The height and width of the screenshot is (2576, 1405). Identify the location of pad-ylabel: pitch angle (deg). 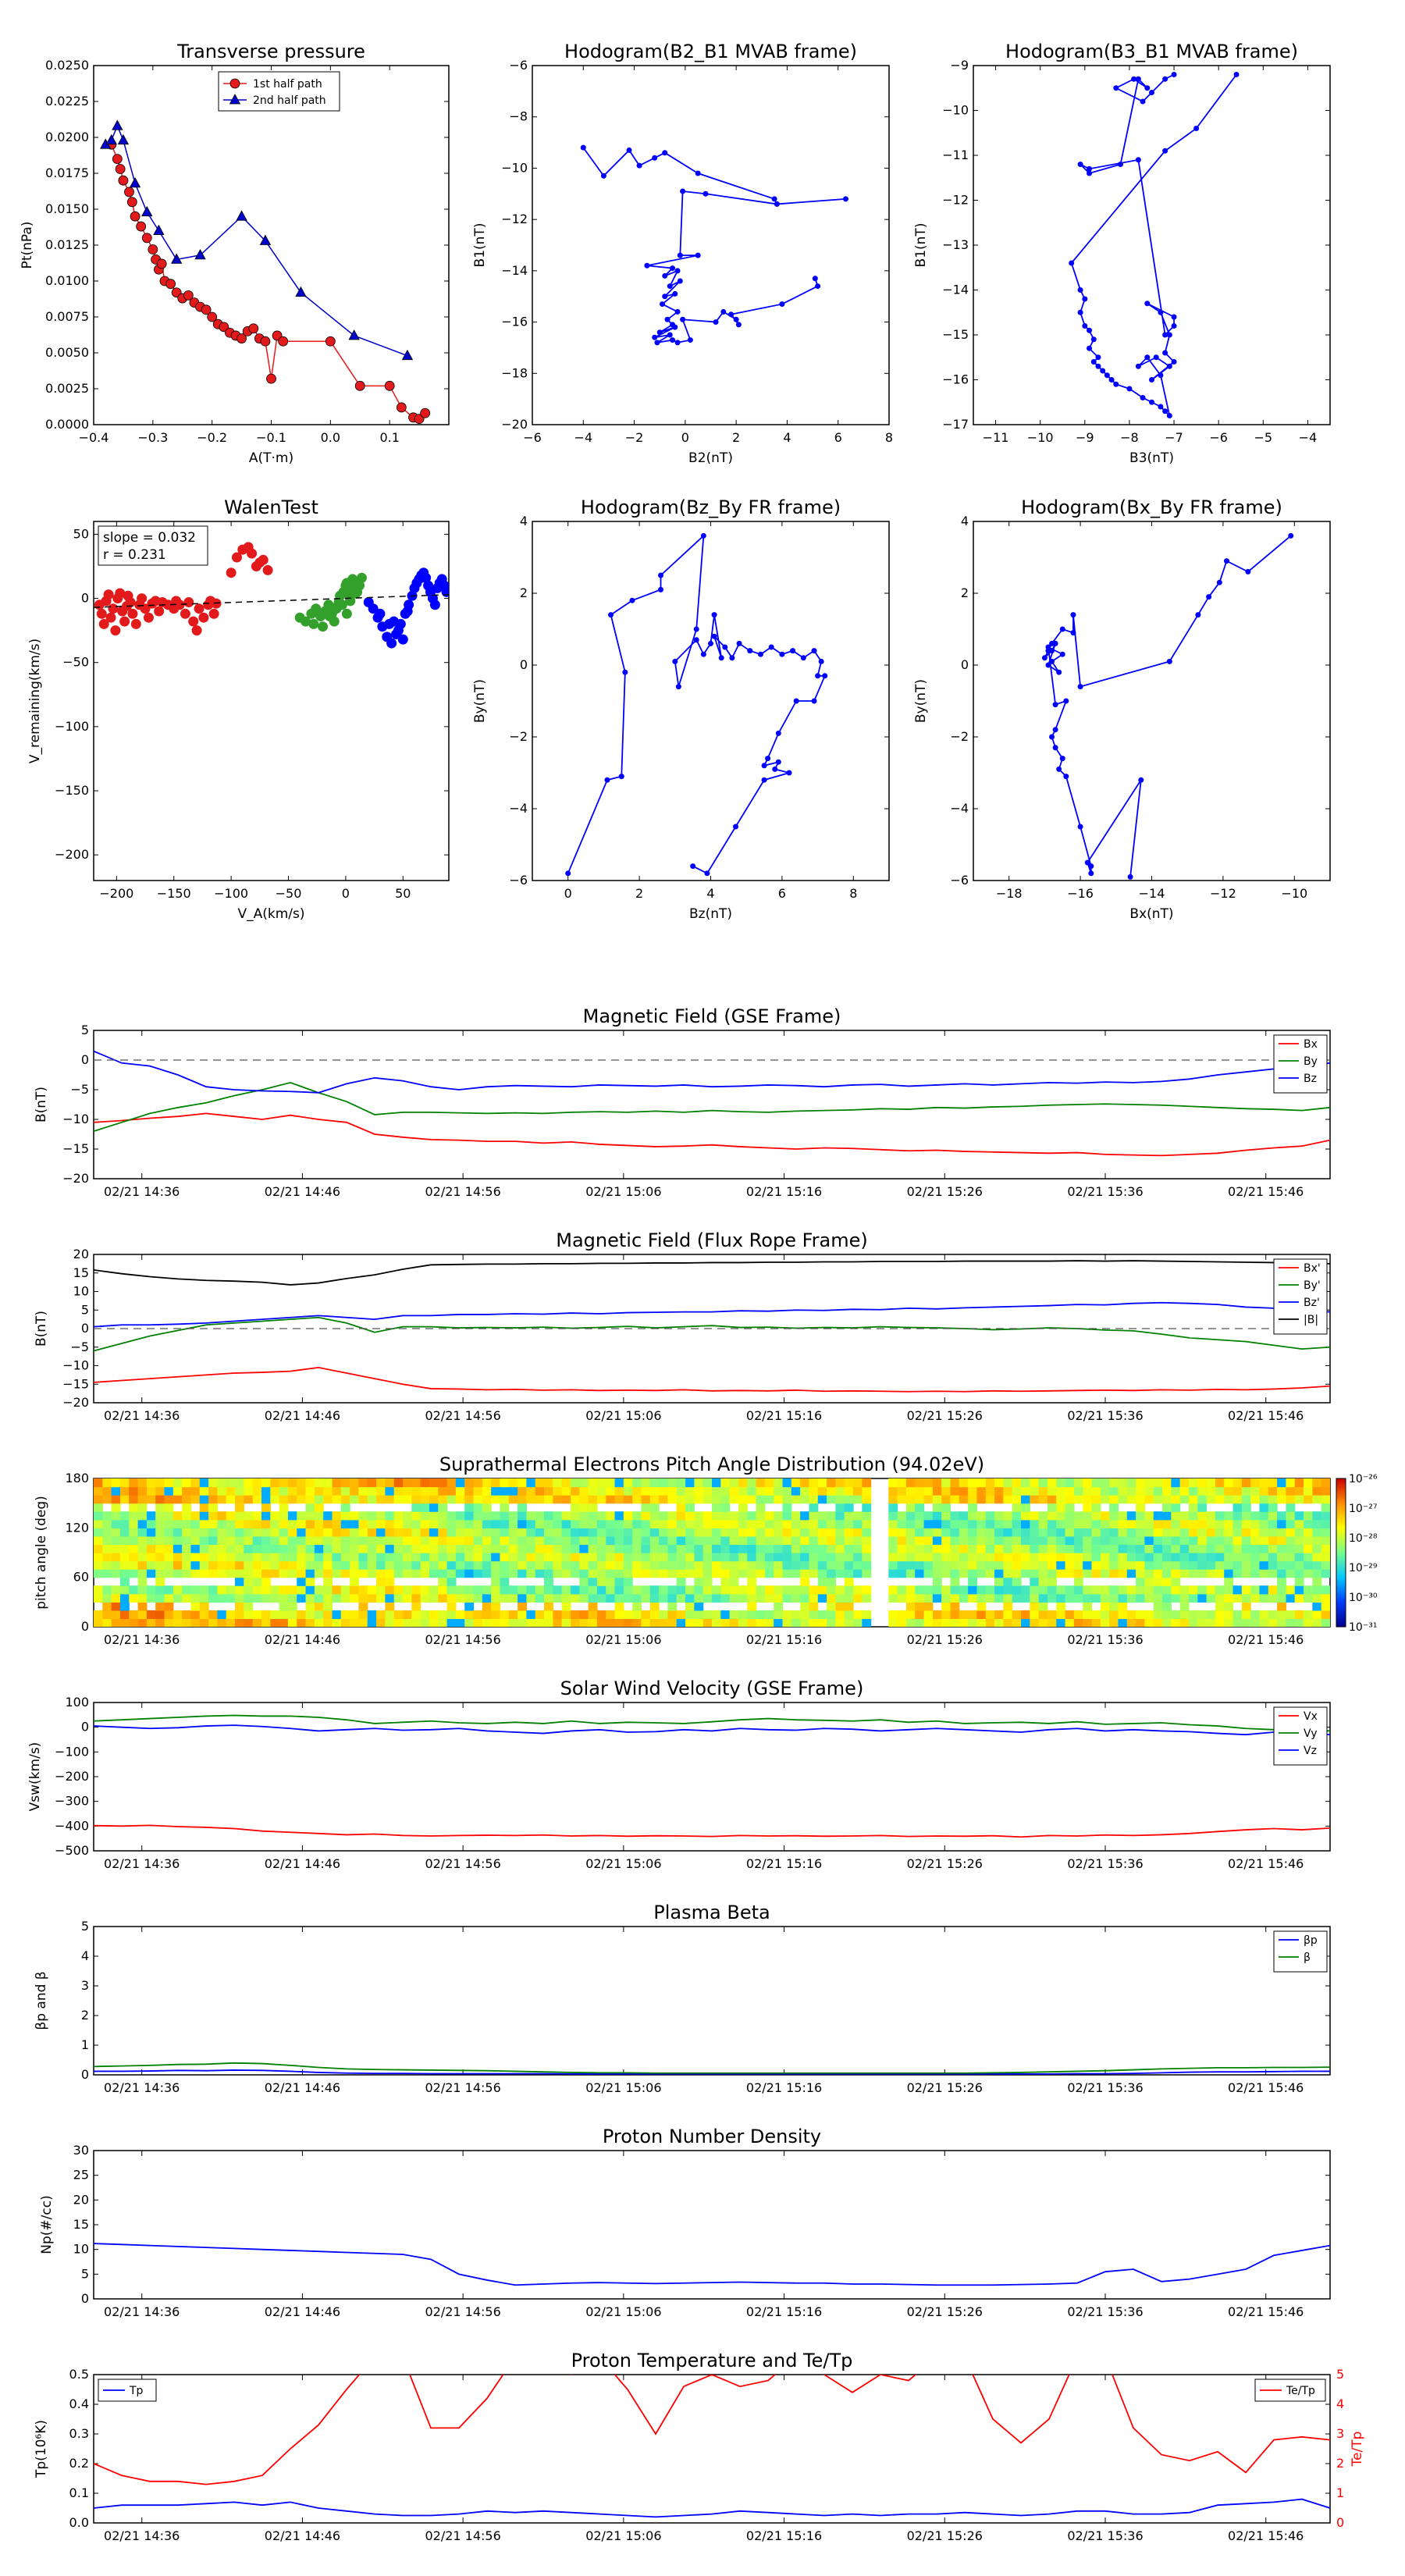
(41, 1553).